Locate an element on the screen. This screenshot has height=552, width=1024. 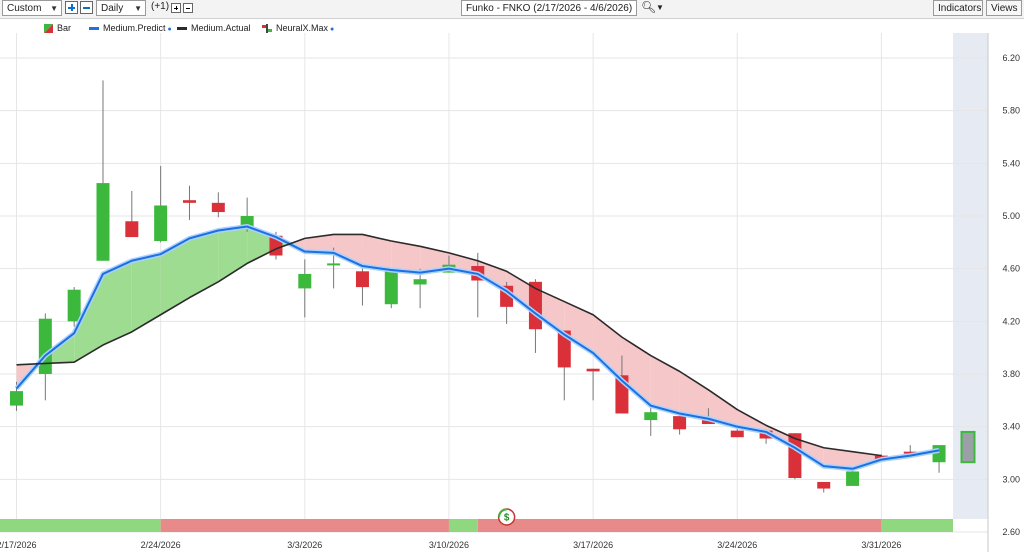
forecast-candle is located at coordinates (968, 447).